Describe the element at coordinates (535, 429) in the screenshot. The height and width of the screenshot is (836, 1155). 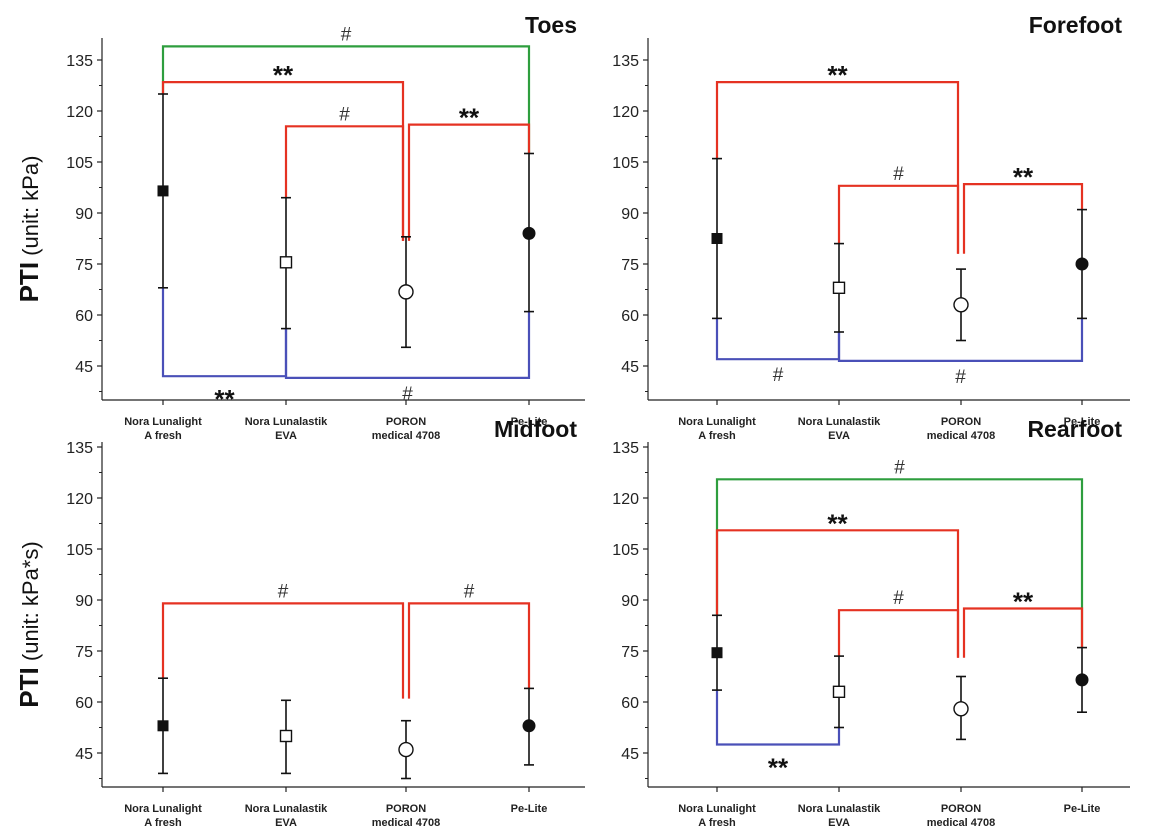
I see `panel-title: Midfoot` at that location.